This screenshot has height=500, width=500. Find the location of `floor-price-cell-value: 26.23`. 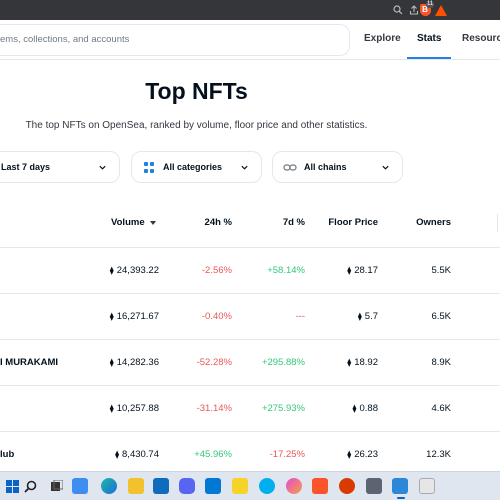

floor-price-cell-value: 26.23 is located at coordinates (366, 454).